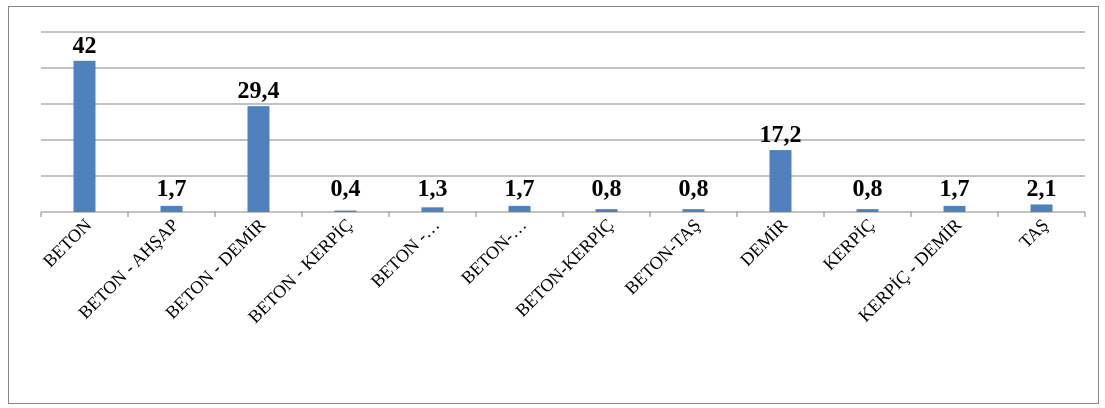  What do you see at coordinates (67, 243) in the screenshot?
I see `category-label: BETON` at bounding box center [67, 243].